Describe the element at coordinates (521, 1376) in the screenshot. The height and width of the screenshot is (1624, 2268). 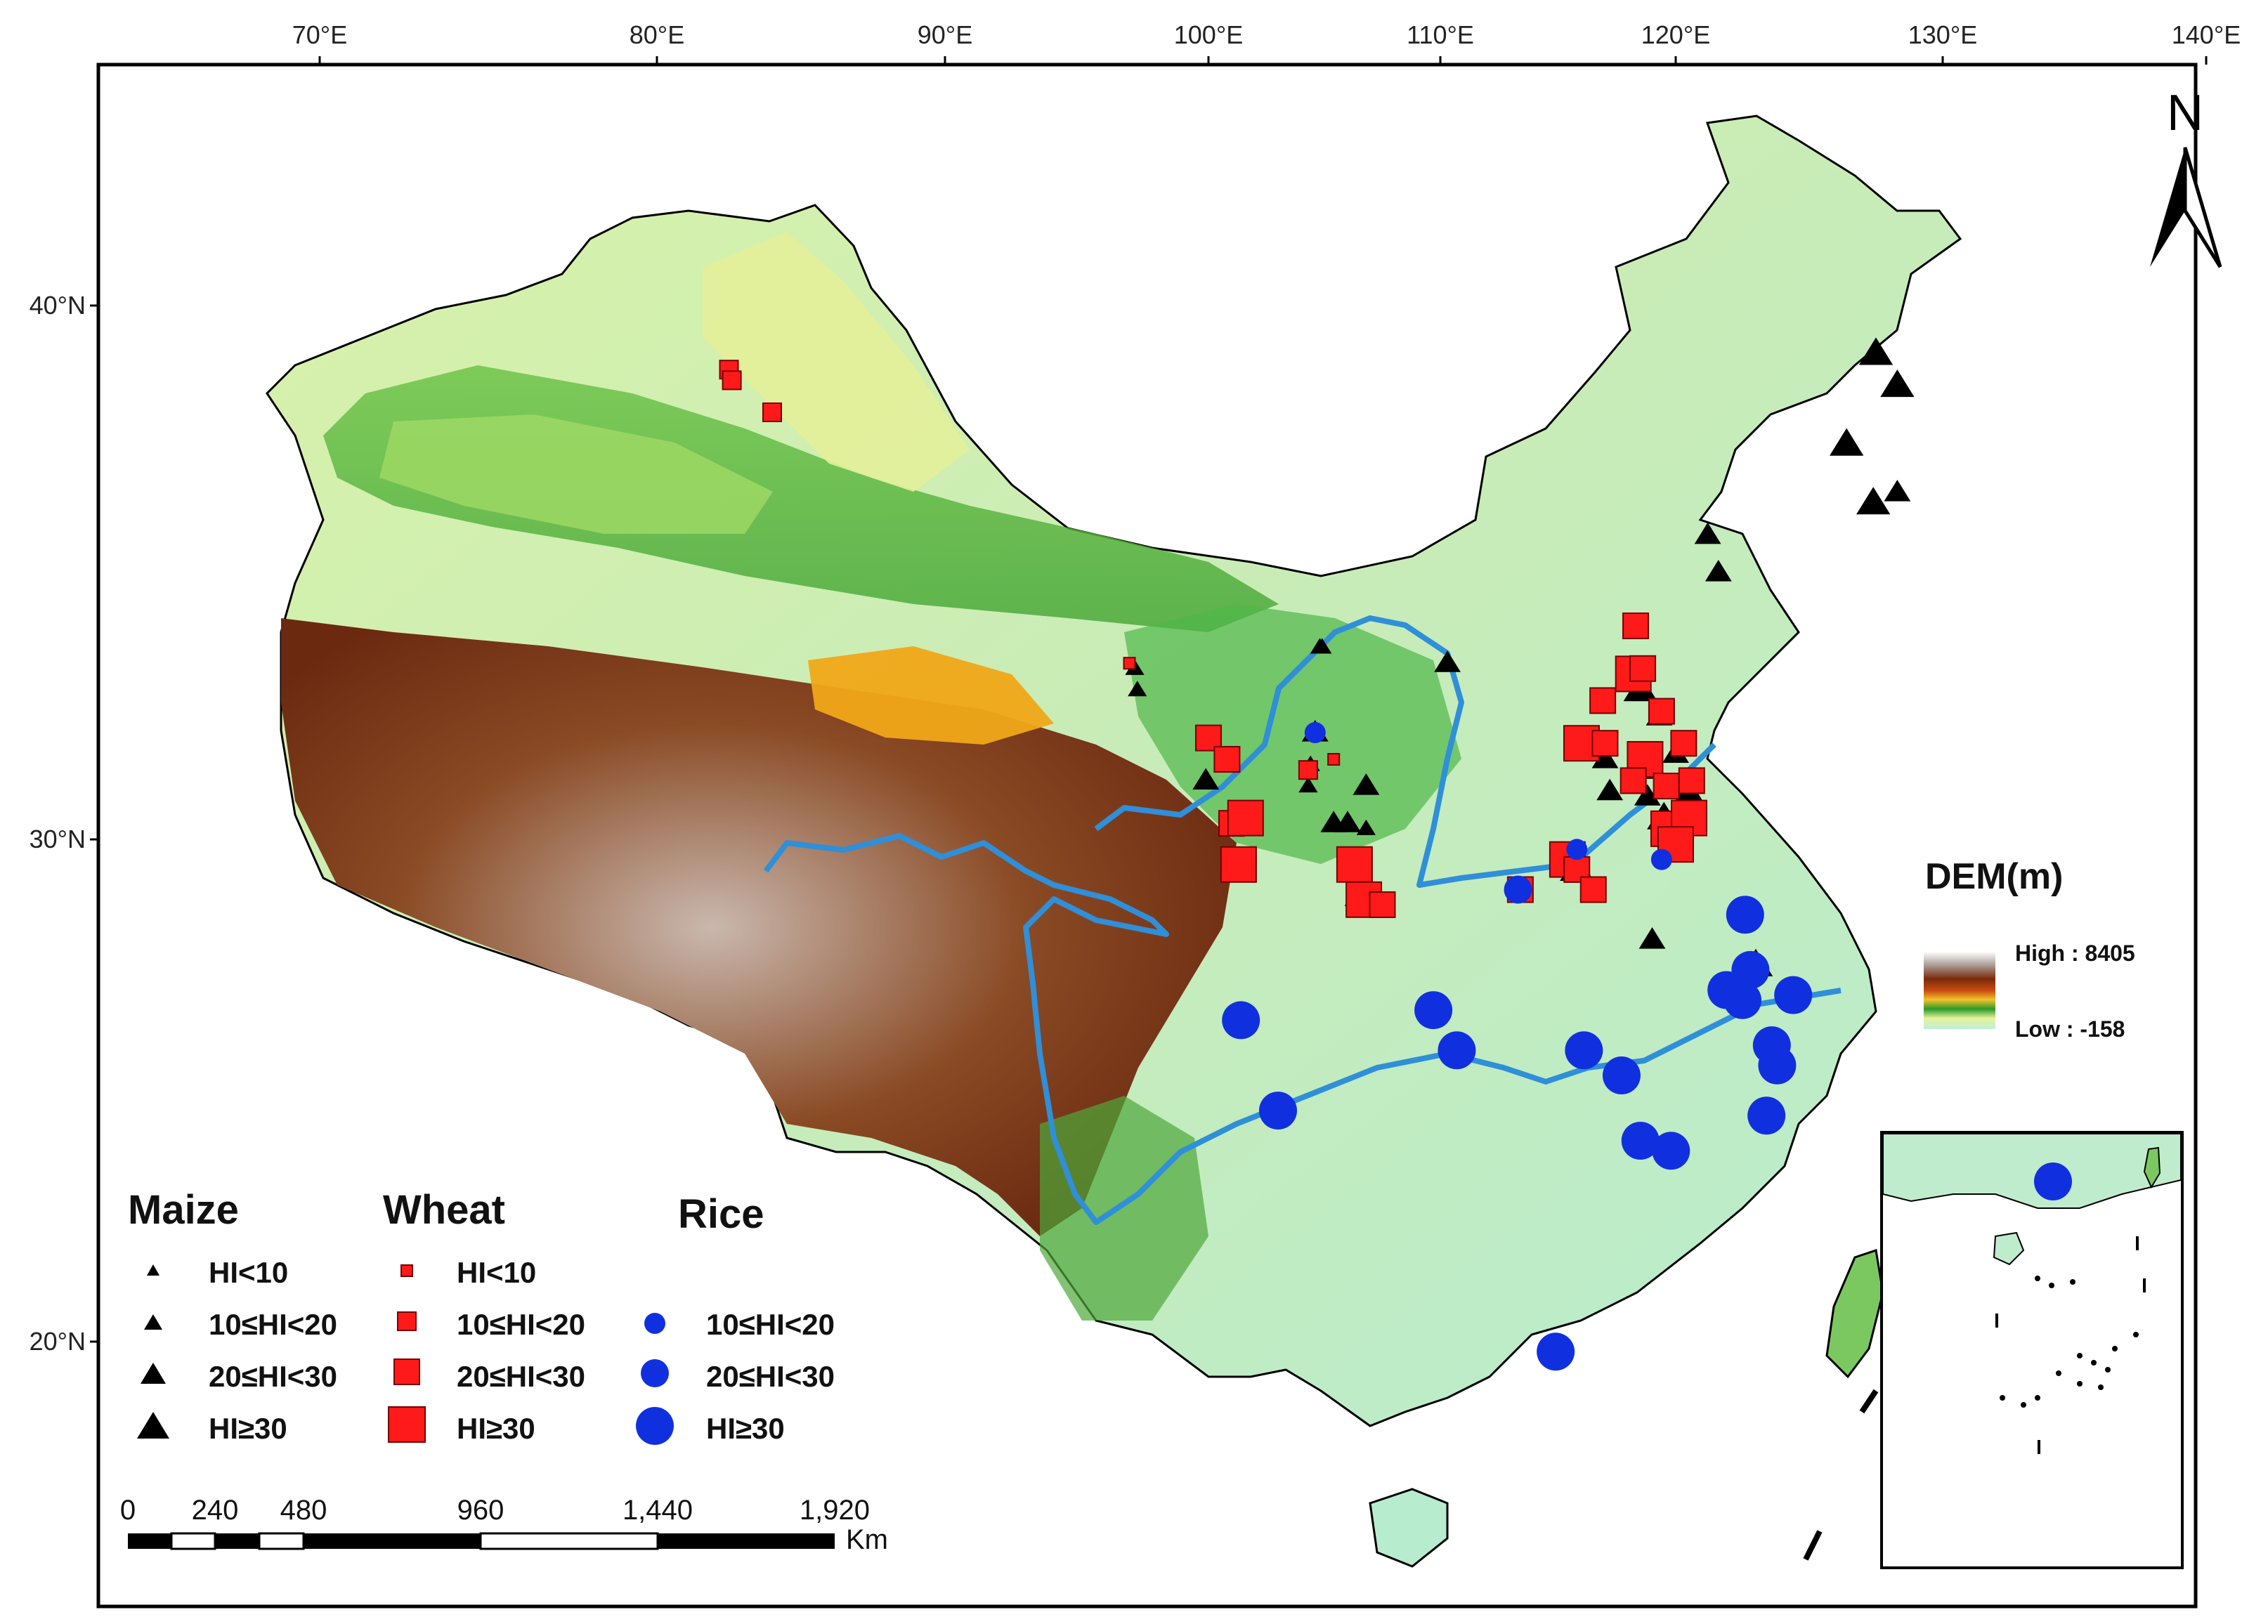
I see `legend-wheat-item: 20≤HI<30` at that location.